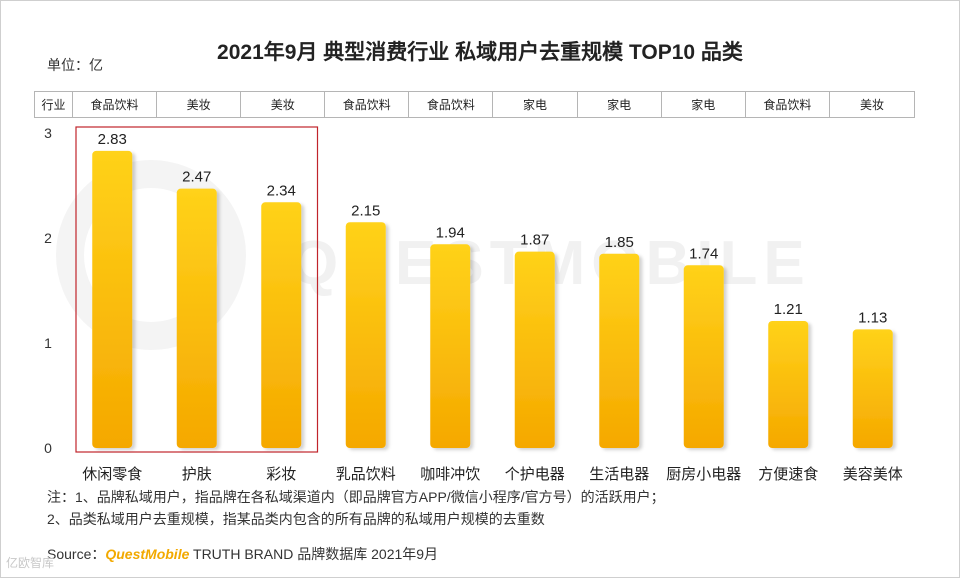  I want to click on x-category-label: 美容美体, so click(873, 474).